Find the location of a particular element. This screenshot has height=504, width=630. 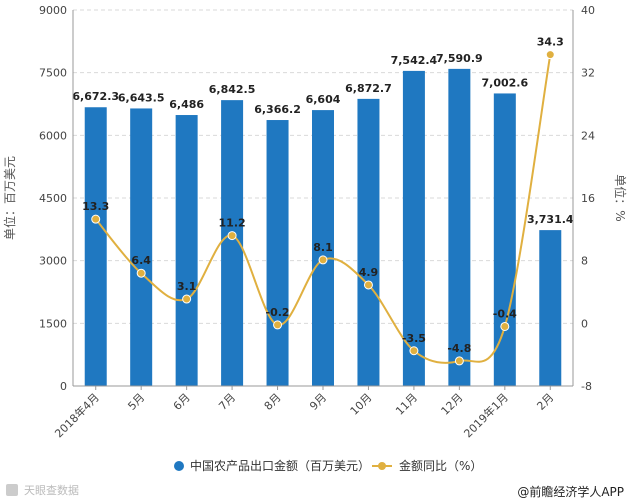

bar-value-label: 6,672.3 is located at coordinates (95, 96).